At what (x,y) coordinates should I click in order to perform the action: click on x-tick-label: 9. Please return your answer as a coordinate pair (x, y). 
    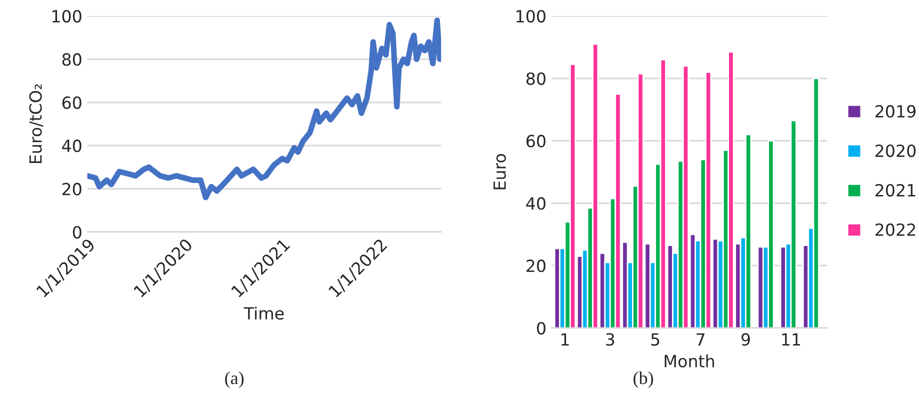
    Looking at the image, I should click on (745, 339).